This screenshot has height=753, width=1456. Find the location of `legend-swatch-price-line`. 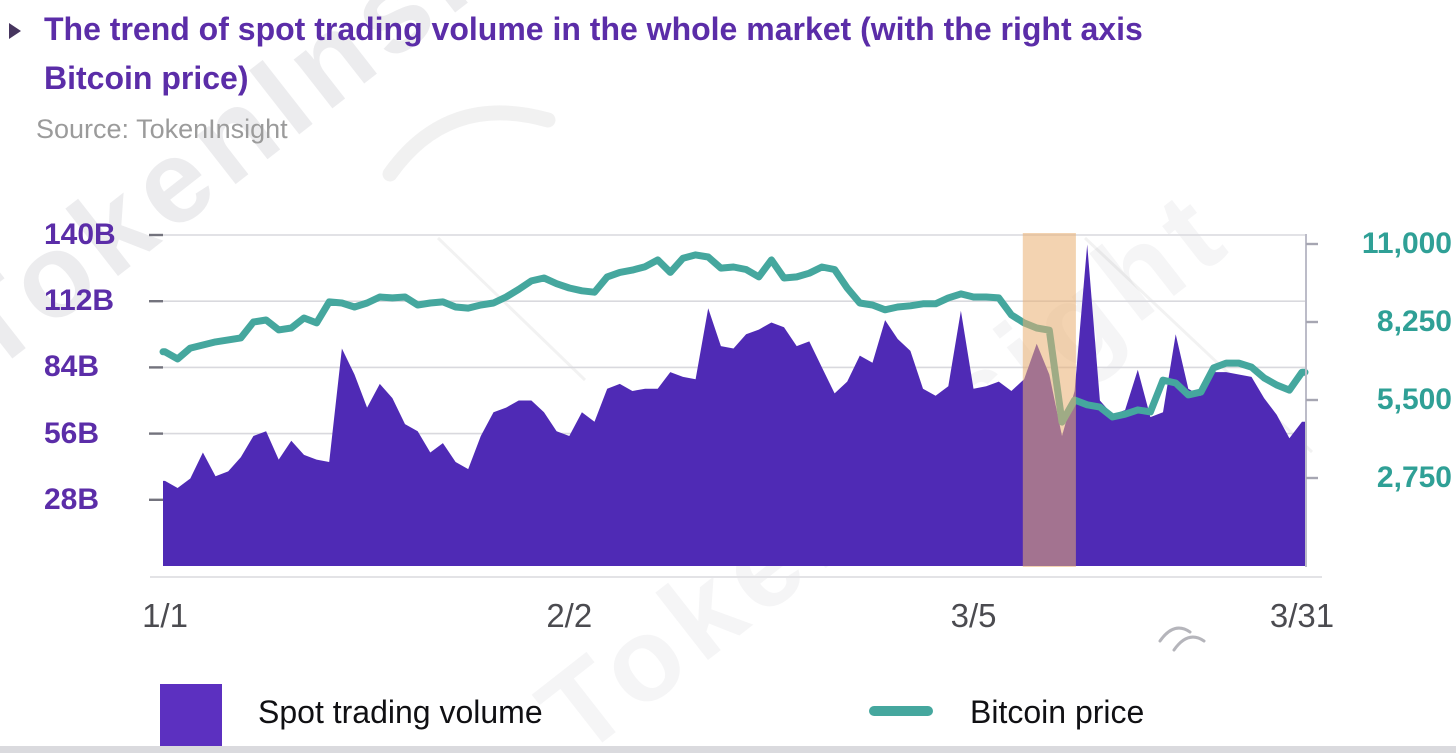

legend-swatch-price-line is located at coordinates (901, 711).